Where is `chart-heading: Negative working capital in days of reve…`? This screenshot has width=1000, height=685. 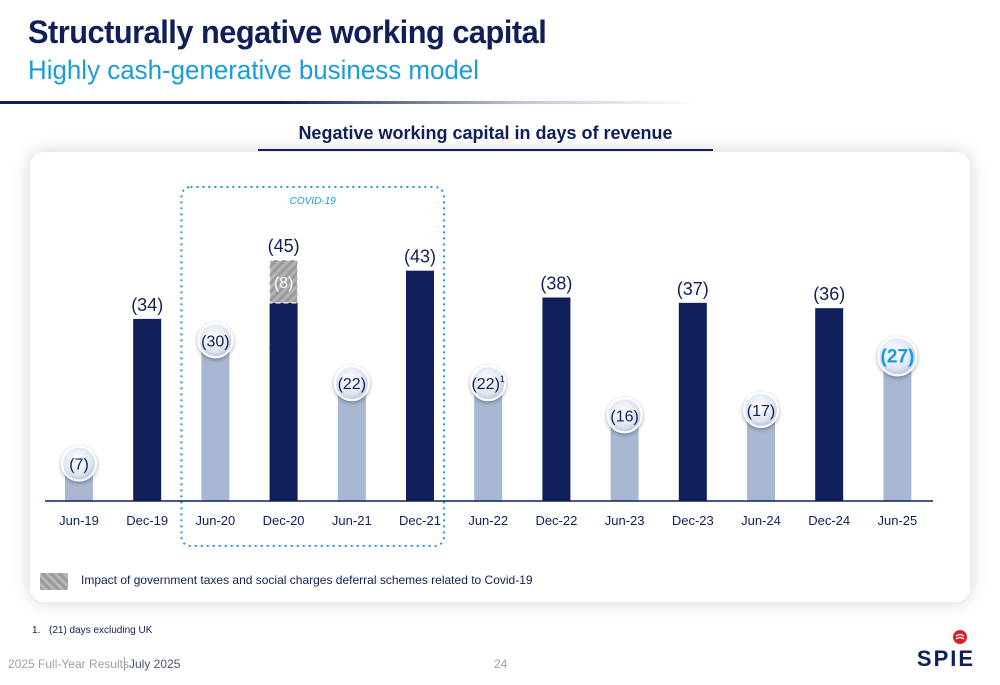
chart-heading: Negative working capital in days of reve… is located at coordinates (485, 133).